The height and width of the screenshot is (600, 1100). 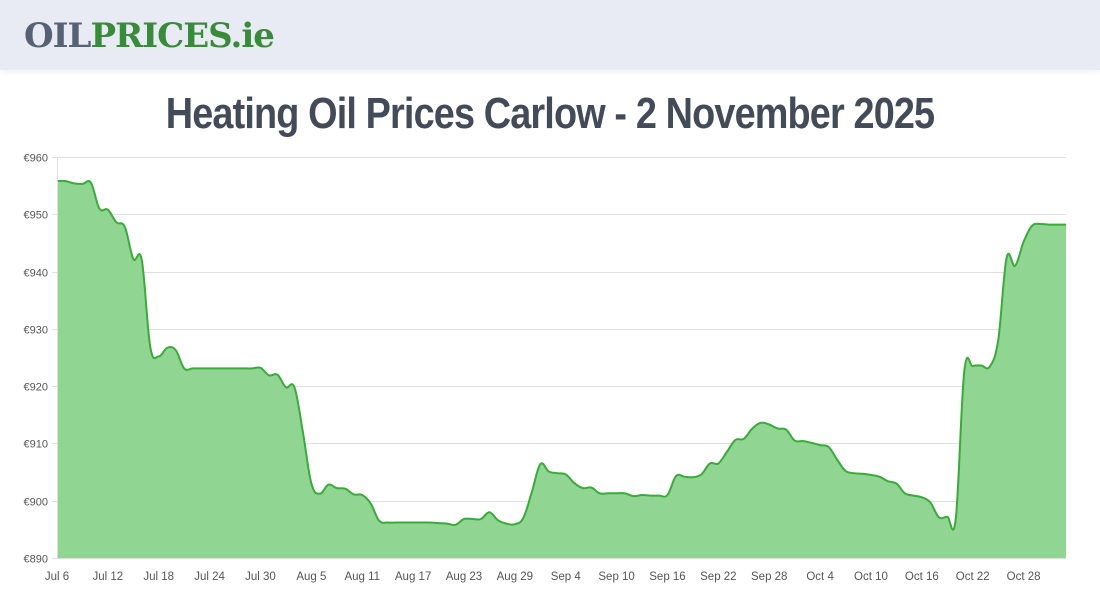 What do you see at coordinates (36, 331) in the screenshot?
I see `y-tick-label: €930` at bounding box center [36, 331].